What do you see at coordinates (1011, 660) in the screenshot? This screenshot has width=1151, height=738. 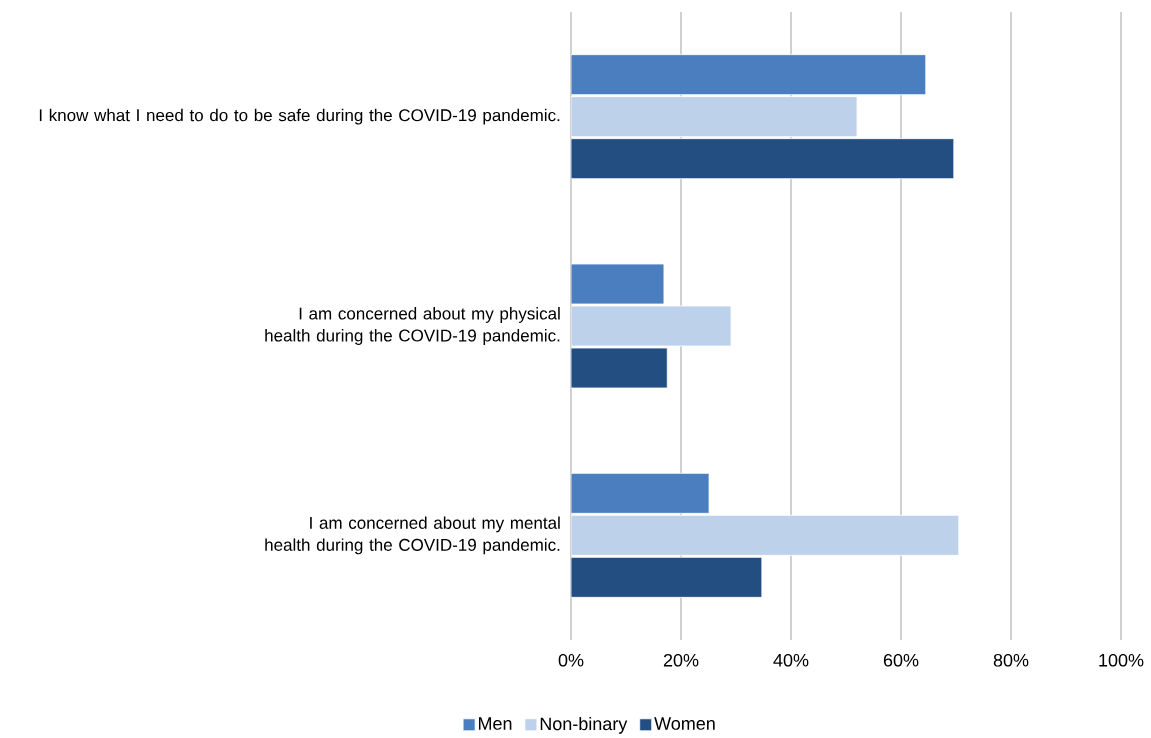 I see `x-tick-label: 80%` at bounding box center [1011, 660].